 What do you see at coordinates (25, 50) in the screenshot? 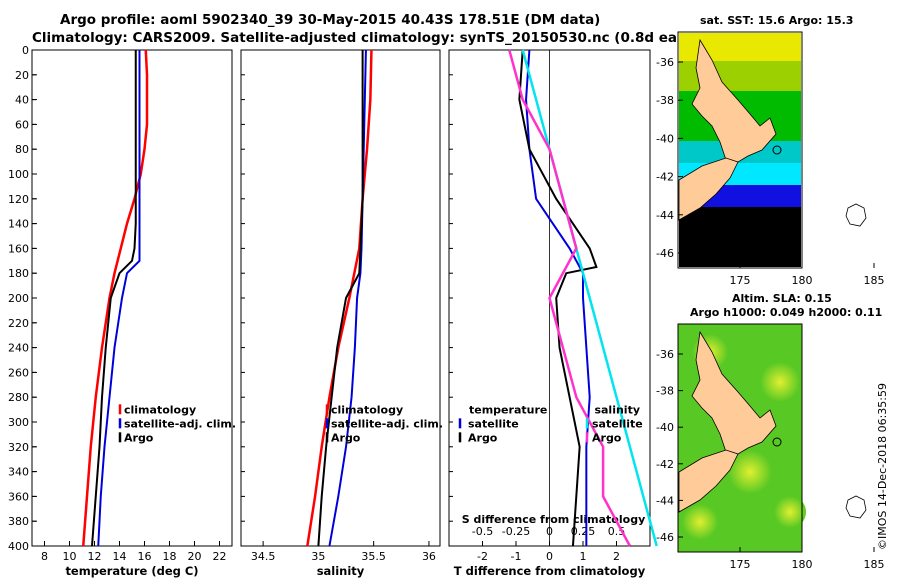
I see `y-tick-label: 0` at bounding box center [25, 50].